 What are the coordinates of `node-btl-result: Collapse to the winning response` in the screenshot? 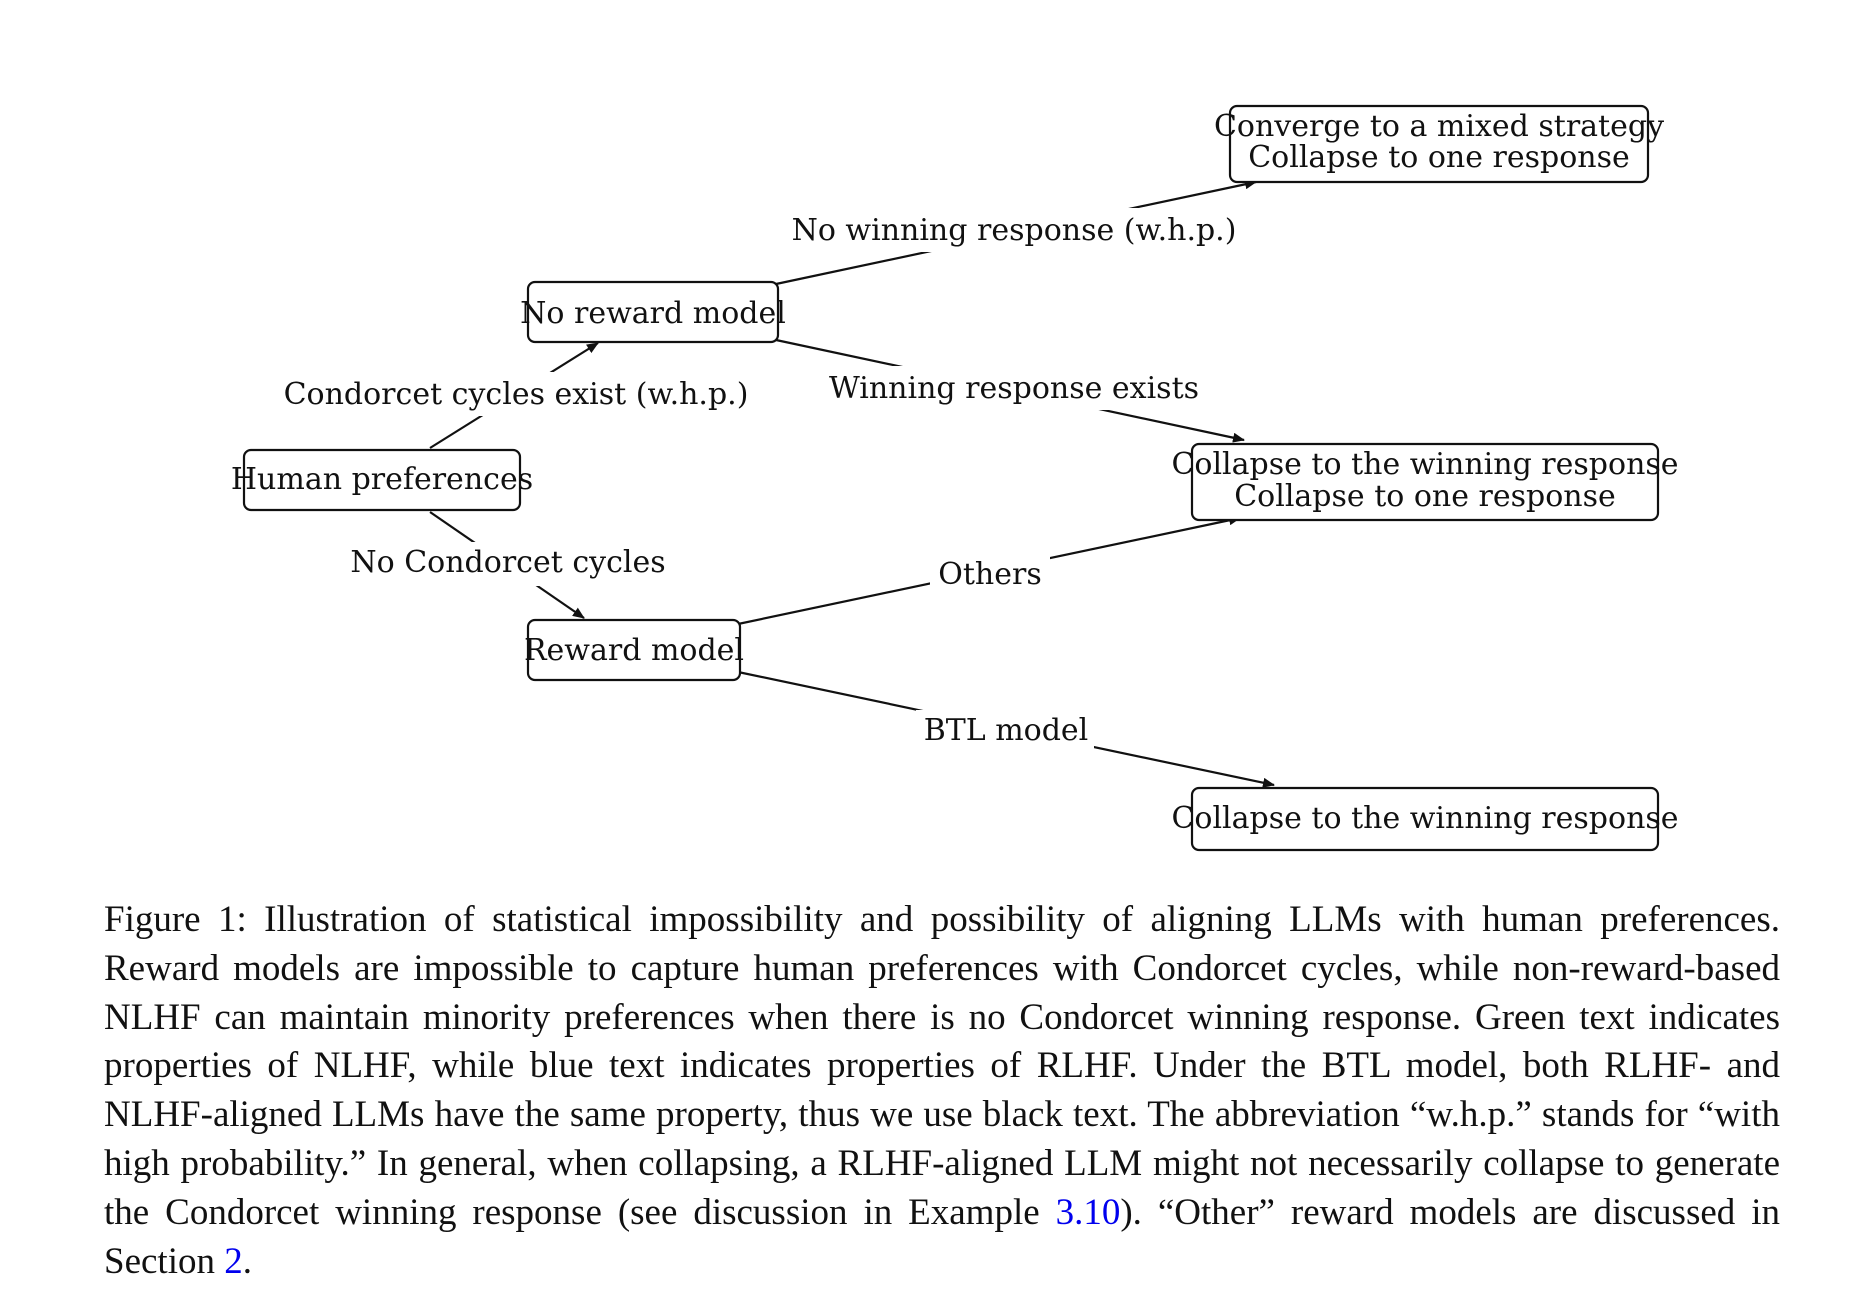 It's located at (1425, 819).